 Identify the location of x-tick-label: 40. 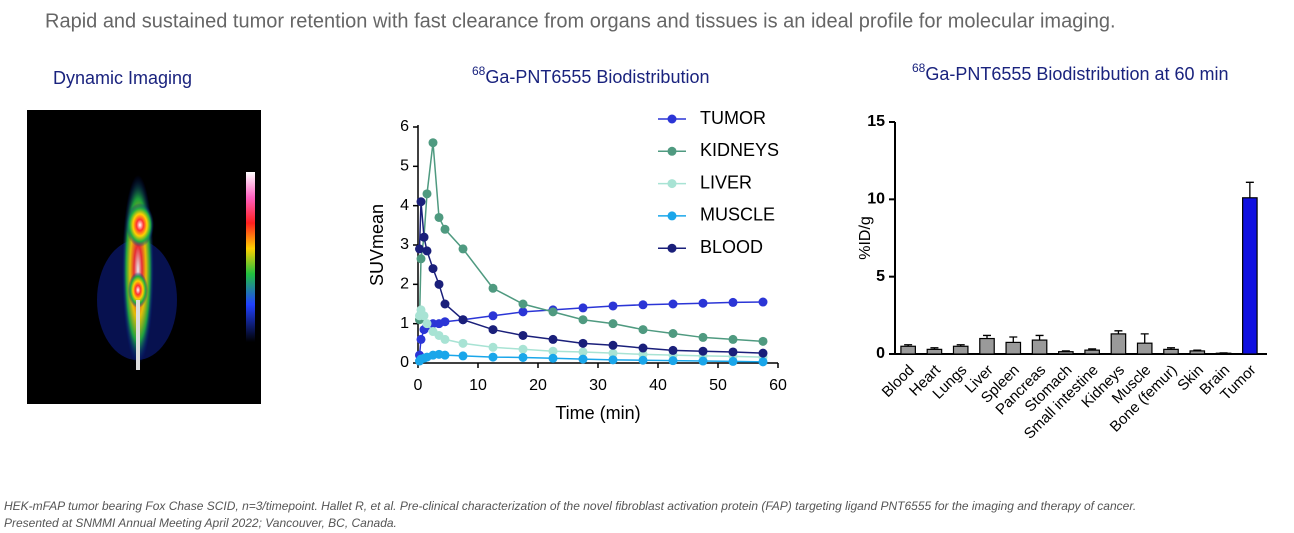
(658, 385).